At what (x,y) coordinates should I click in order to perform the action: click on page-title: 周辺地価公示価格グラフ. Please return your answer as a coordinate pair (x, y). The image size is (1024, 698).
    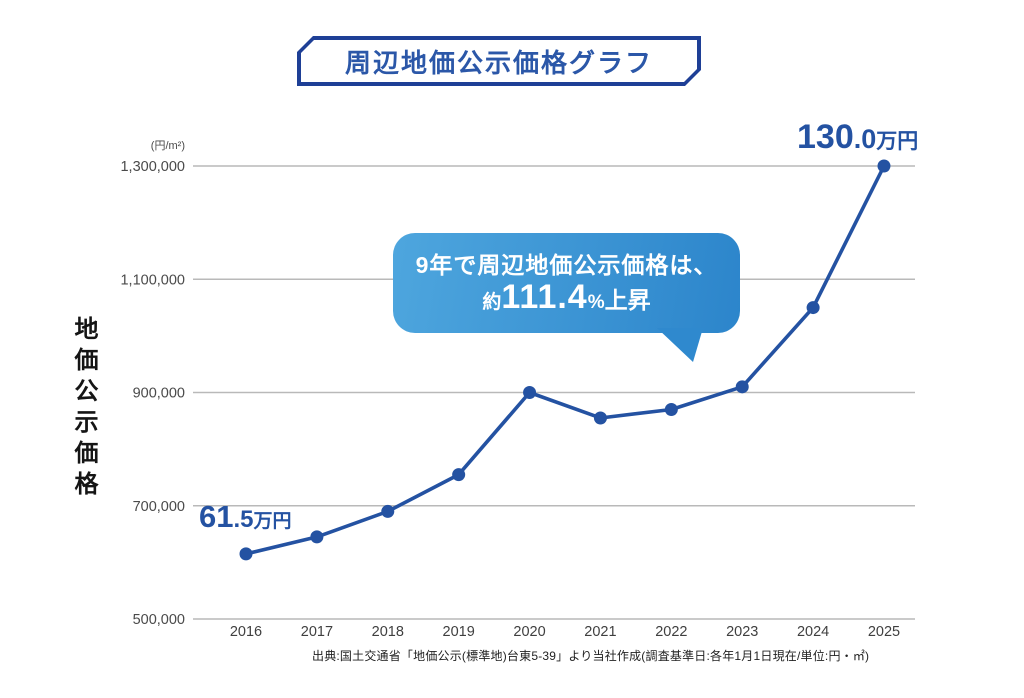
    Looking at the image, I should click on (498, 62).